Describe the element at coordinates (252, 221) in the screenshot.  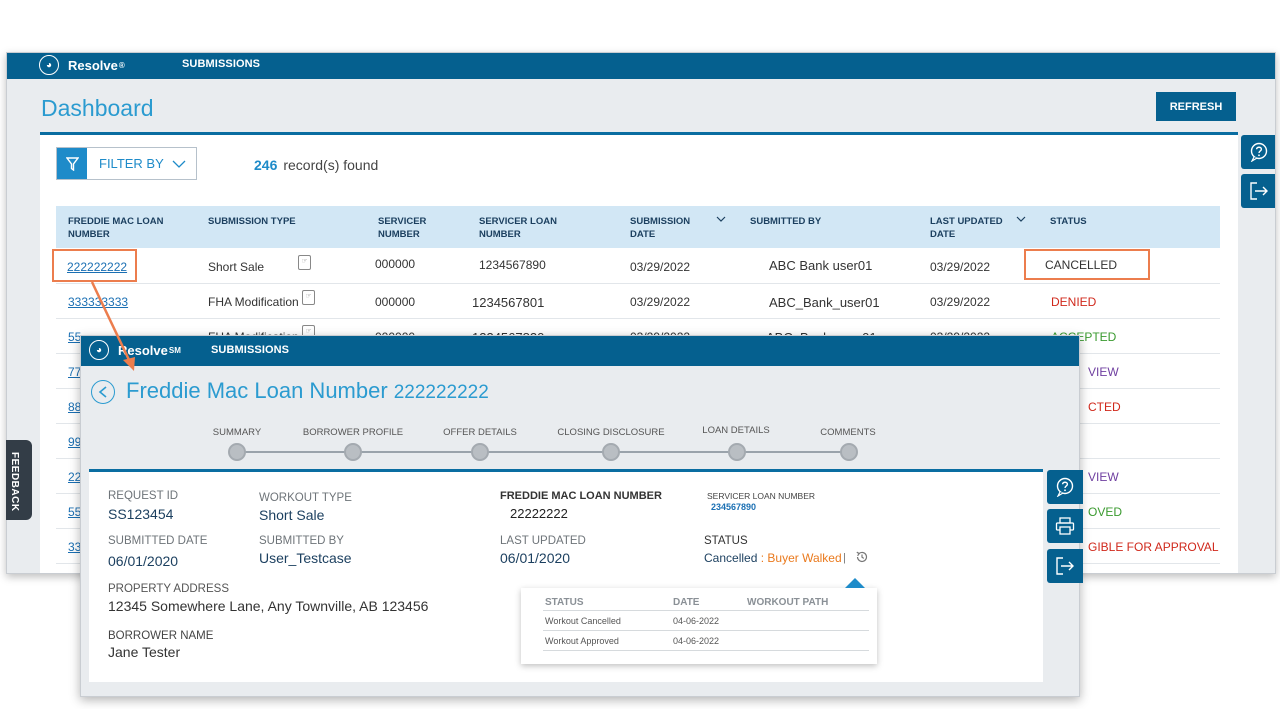
I see `col-submission-type: SUBMISSION TYPE` at that location.